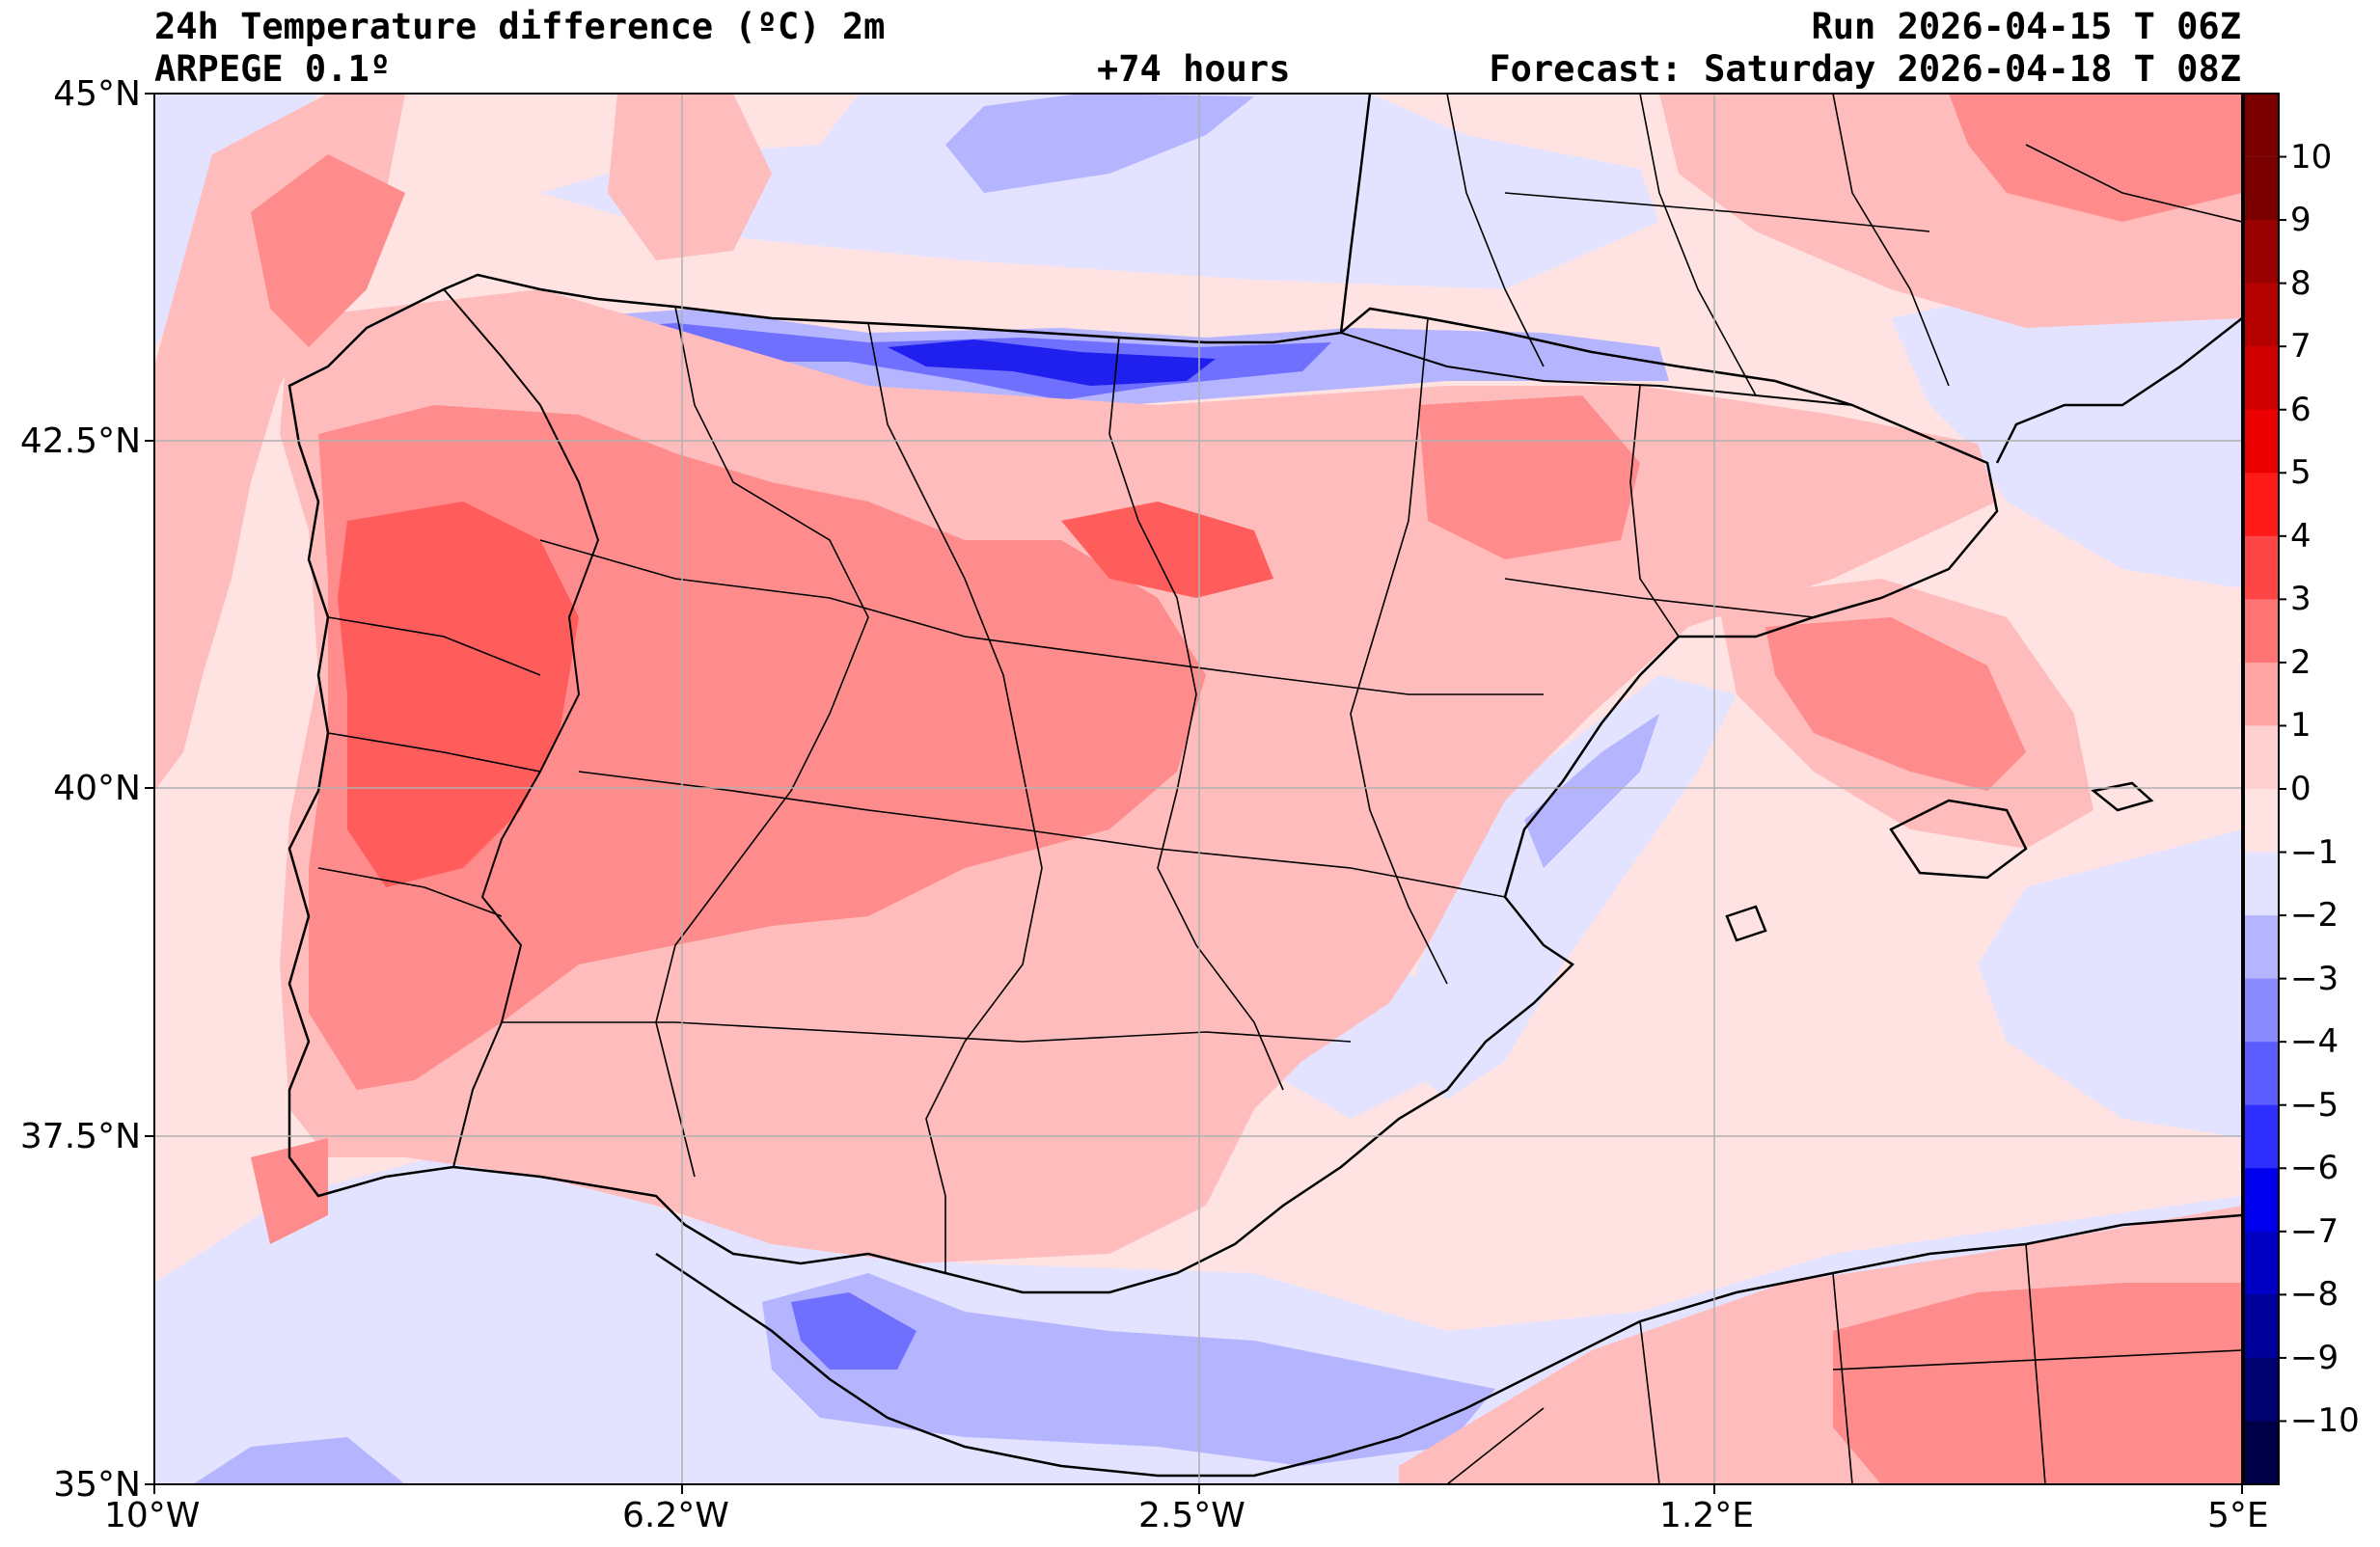  What do you see at coordinates (2301, 599) in the screenshot?
I see `colorbar-label: 3` at bounding box center [2301, 599].